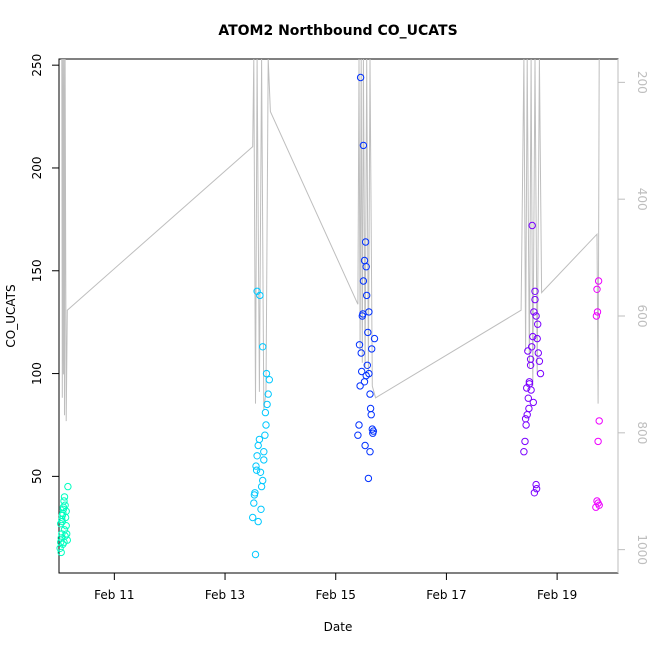  What do you see at coordinates (37, 270) in the screenshot?
I see `y-tick-label: 150` at bounding box center [37, 270].